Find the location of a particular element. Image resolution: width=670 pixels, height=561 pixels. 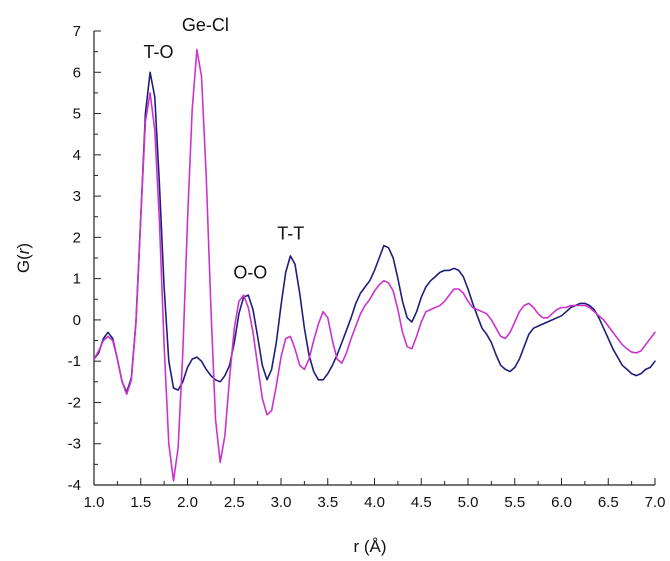

y-tick-label: 0 is located at coordinates (77, 320).